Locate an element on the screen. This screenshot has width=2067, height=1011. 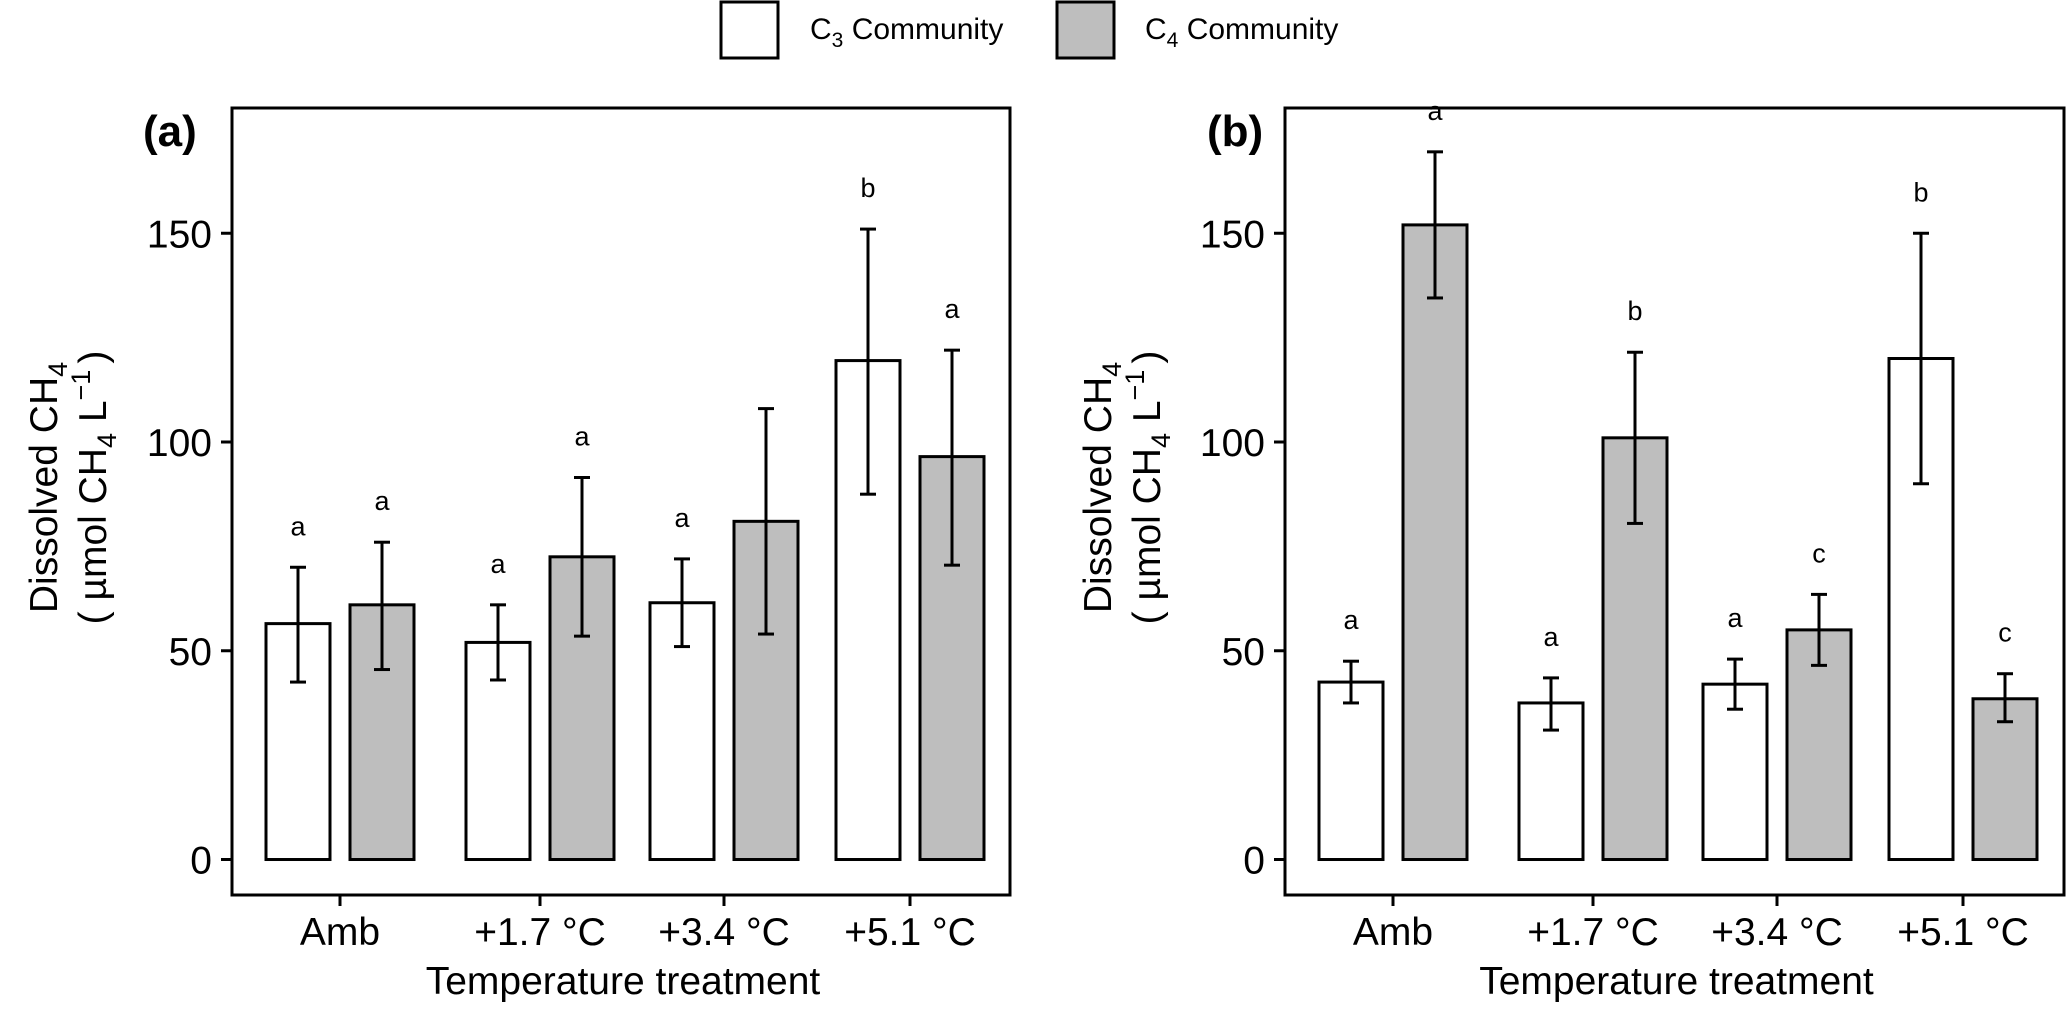
legend: C3 Community C4 Community is located at coordinates (1028, 30).